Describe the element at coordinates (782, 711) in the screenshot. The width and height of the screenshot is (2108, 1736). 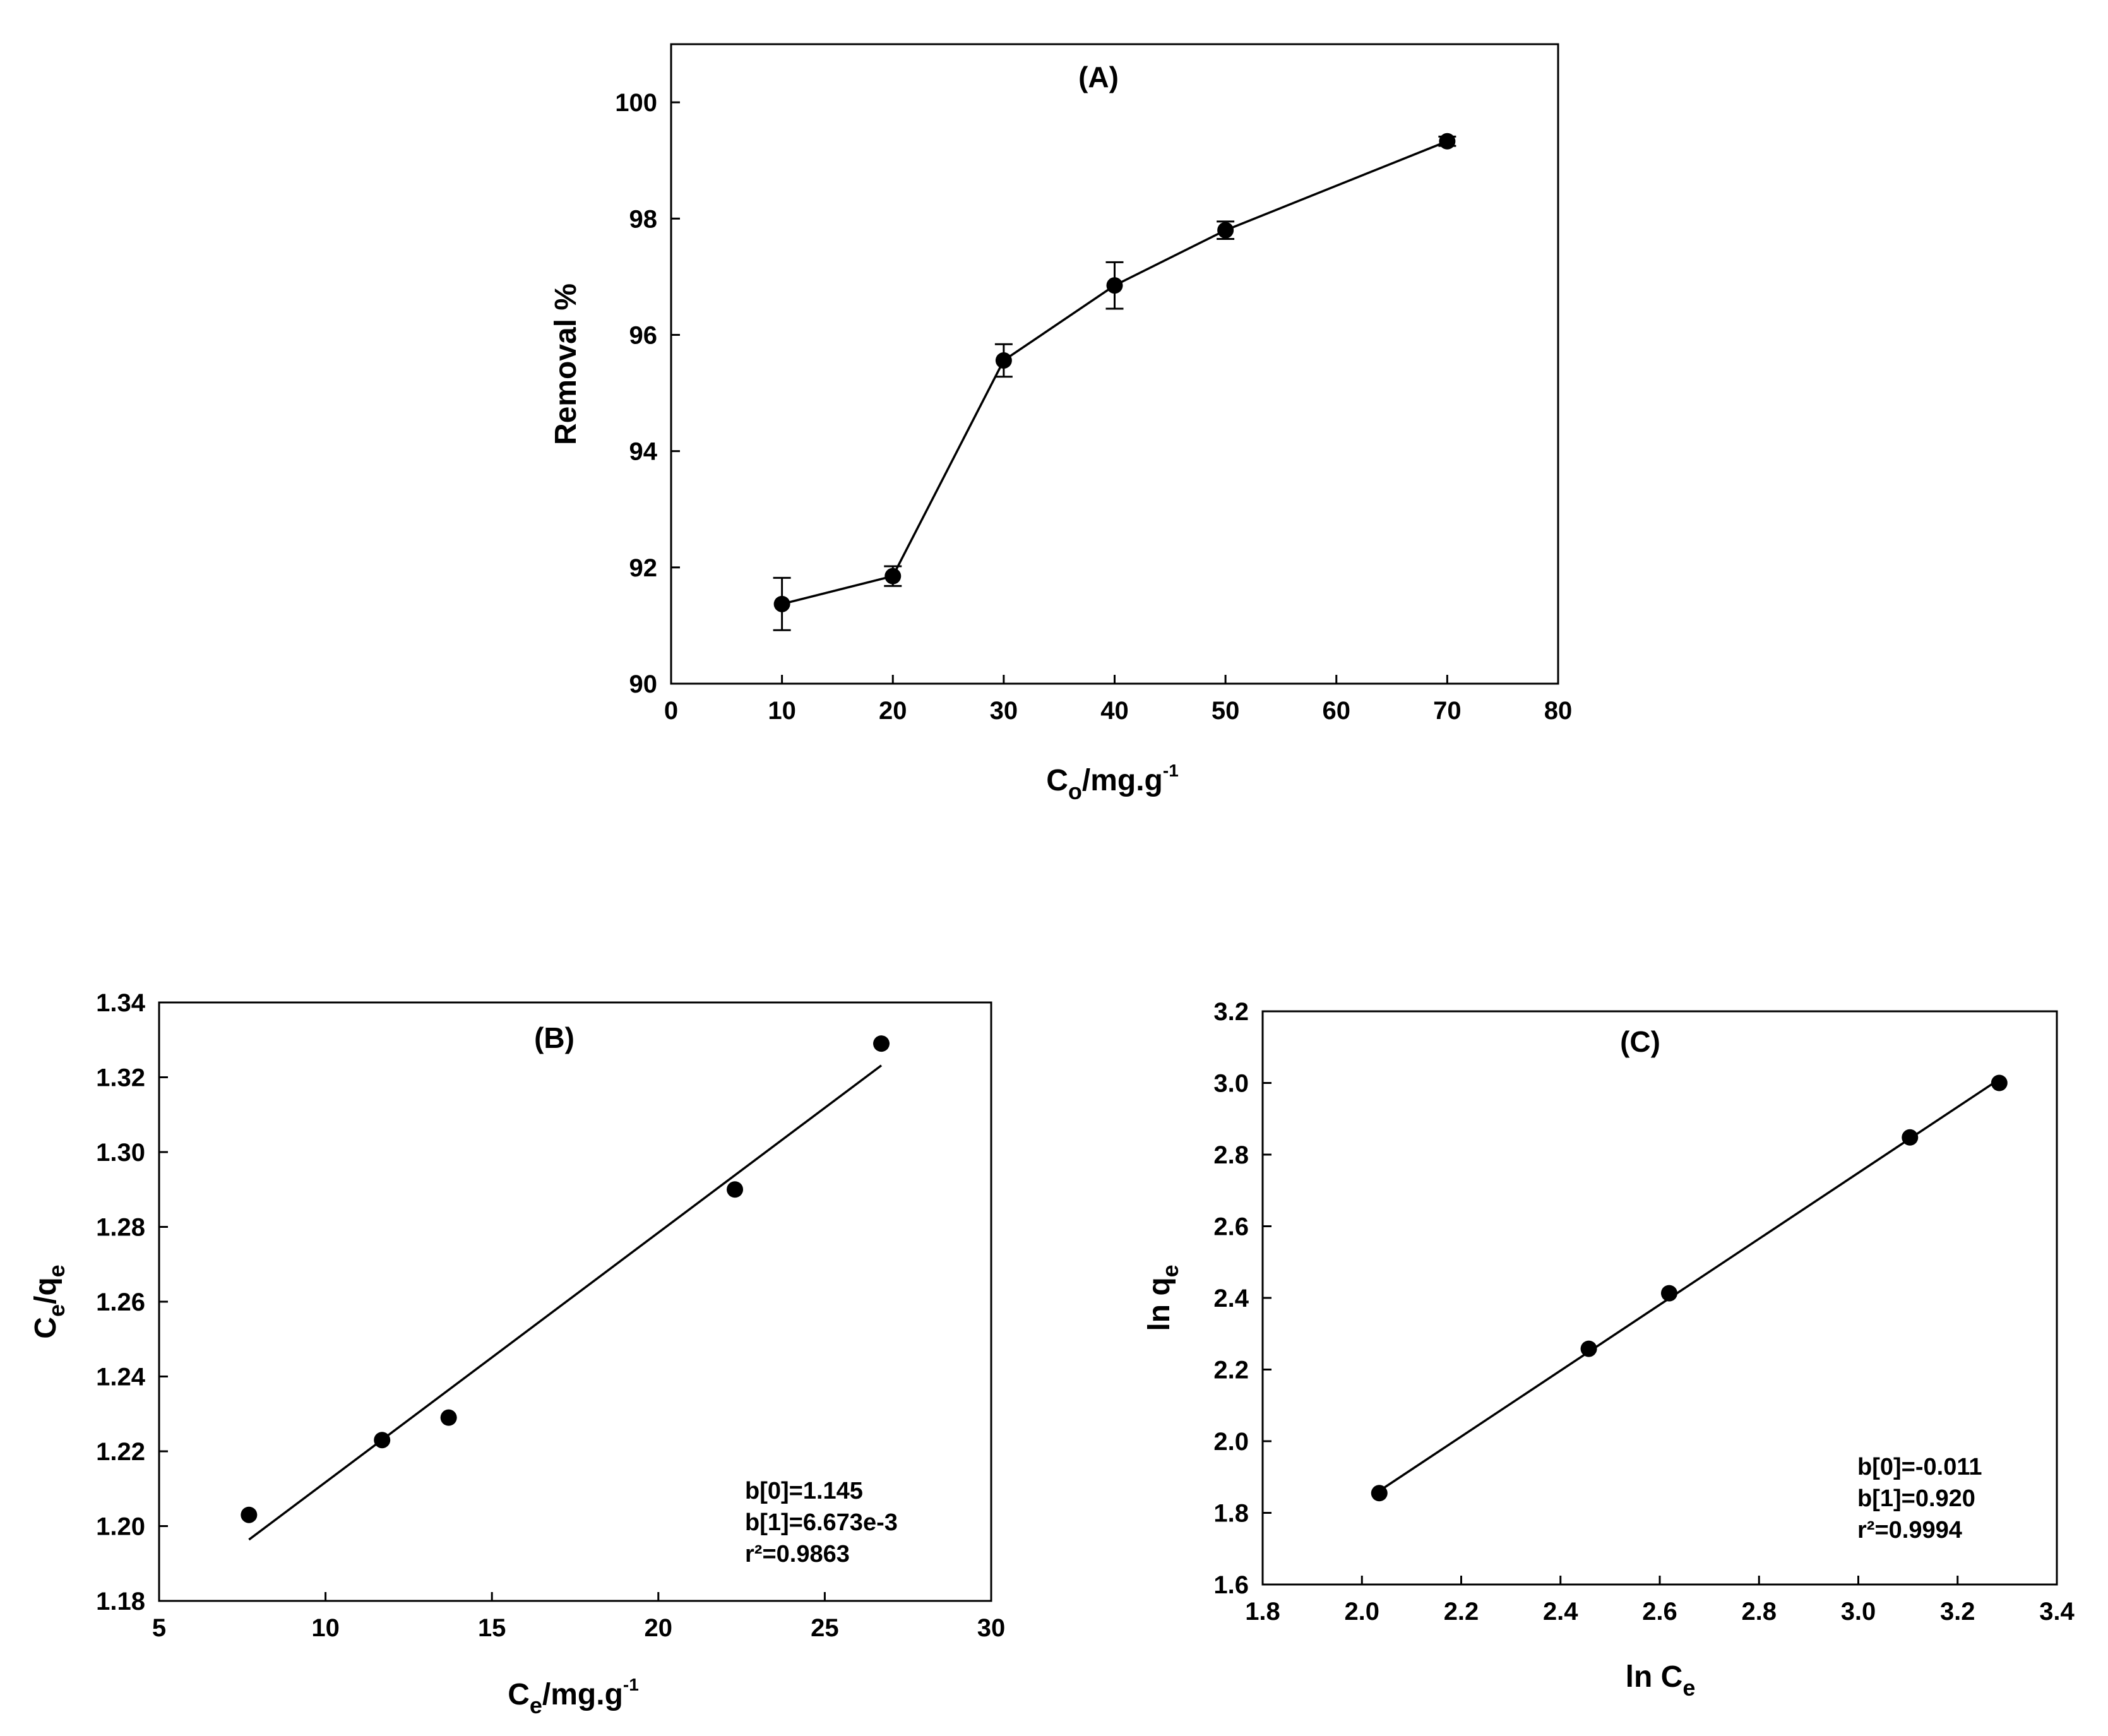
I see `panel-a-x-tick-label: 10` at that location.